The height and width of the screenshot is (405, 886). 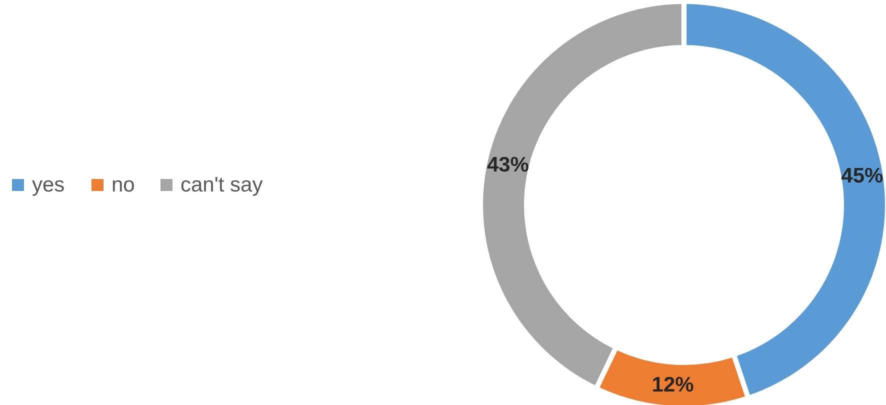 I want to click on data-label: 45%, so click(x=862, y=176).